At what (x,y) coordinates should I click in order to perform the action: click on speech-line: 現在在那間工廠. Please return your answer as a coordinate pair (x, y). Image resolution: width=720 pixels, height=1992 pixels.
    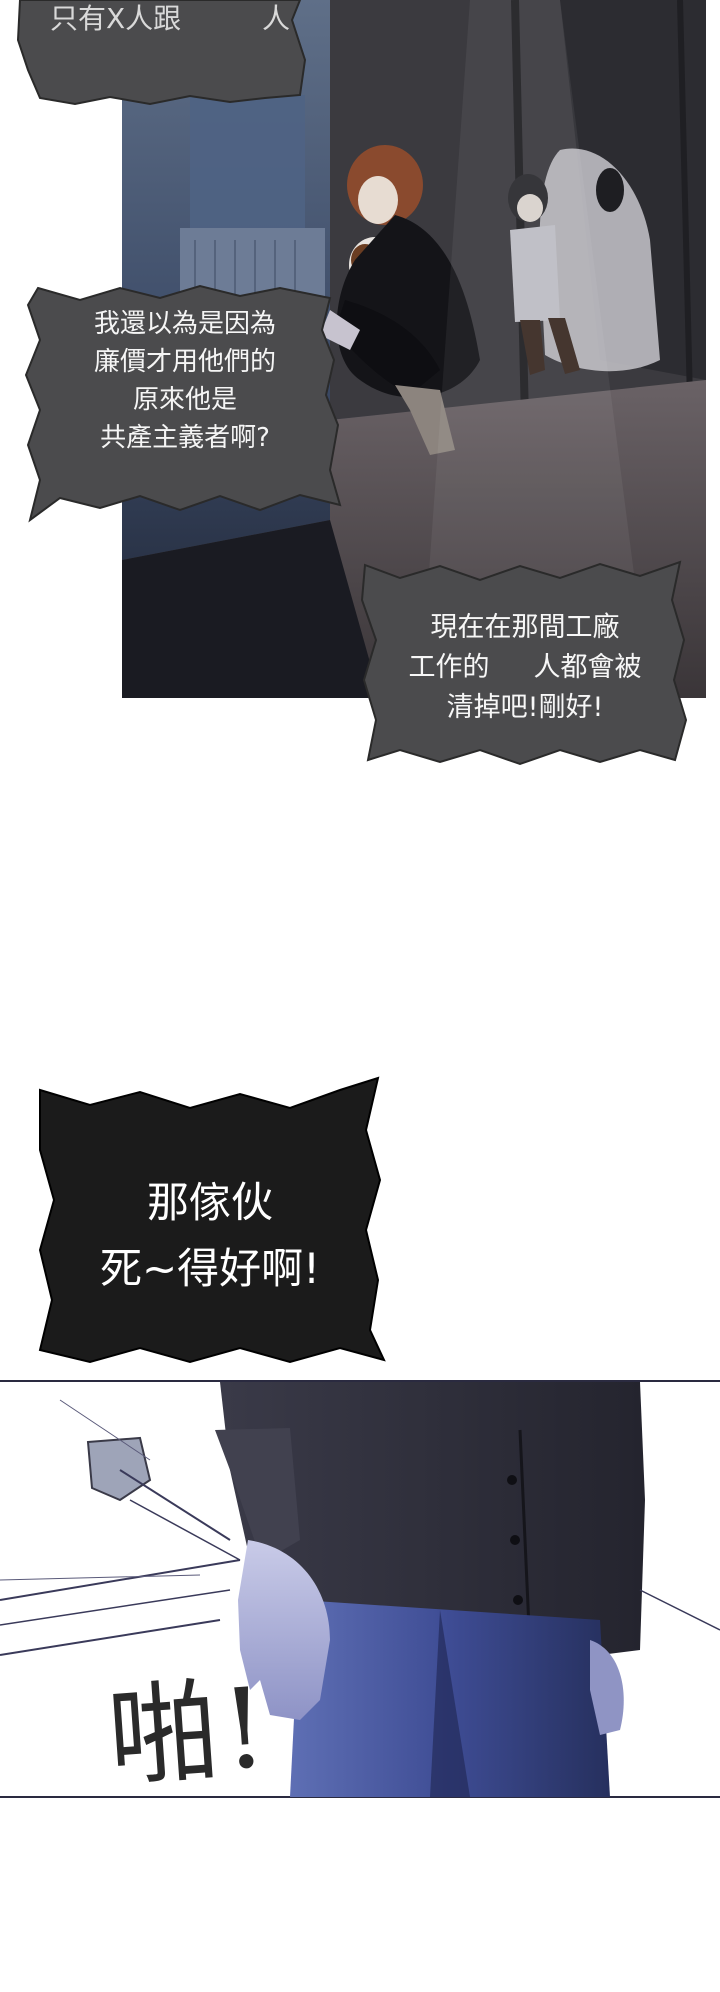
    Looking at the image, I should click on (525, 627).